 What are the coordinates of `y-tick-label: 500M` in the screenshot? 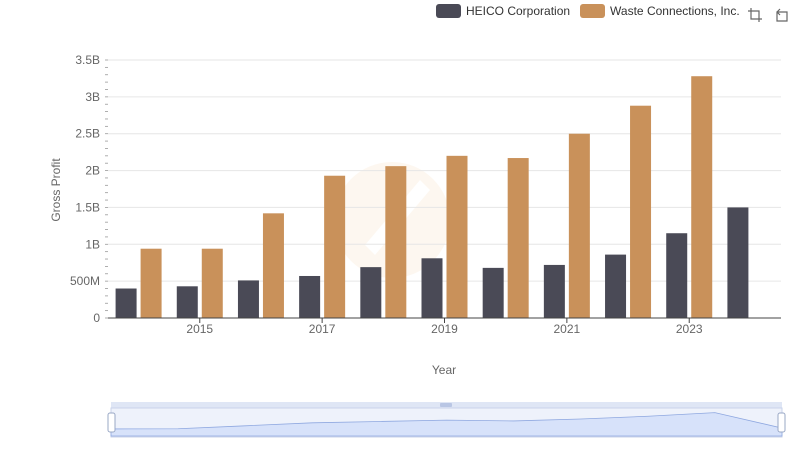 It's located at (85, 281).